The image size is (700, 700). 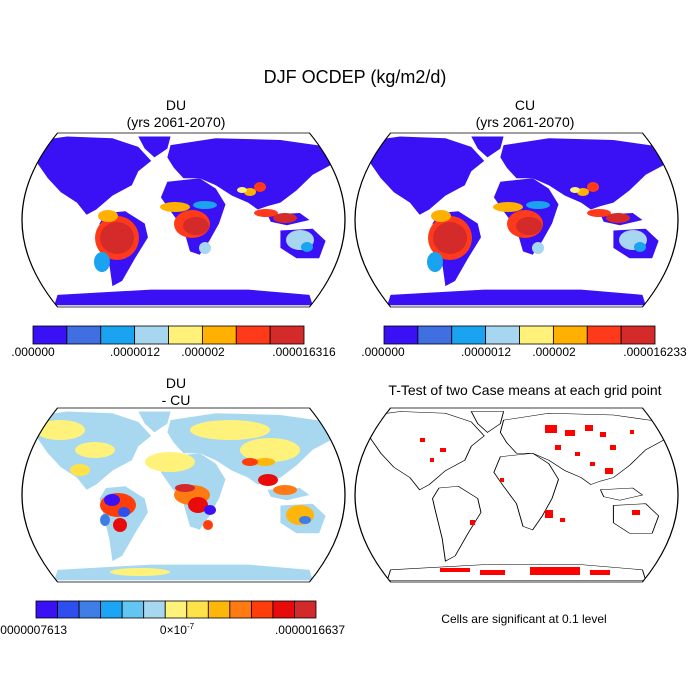 I want to click on colorbar-diff-label-1: 0×10⁻⁷, so click(x=177, y=629).